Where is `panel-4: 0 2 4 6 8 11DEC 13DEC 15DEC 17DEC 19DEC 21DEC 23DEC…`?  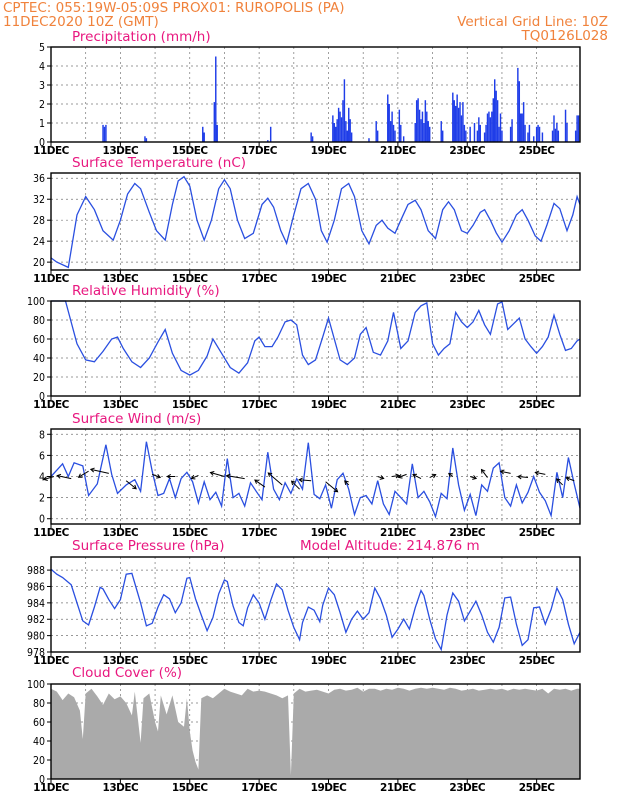
panel-4: 0 2 4 6 8 11DEC 13DEC 15DEC 17DEC 19DEC 21DEC 23DEC… is located at coordinates (307, 475).